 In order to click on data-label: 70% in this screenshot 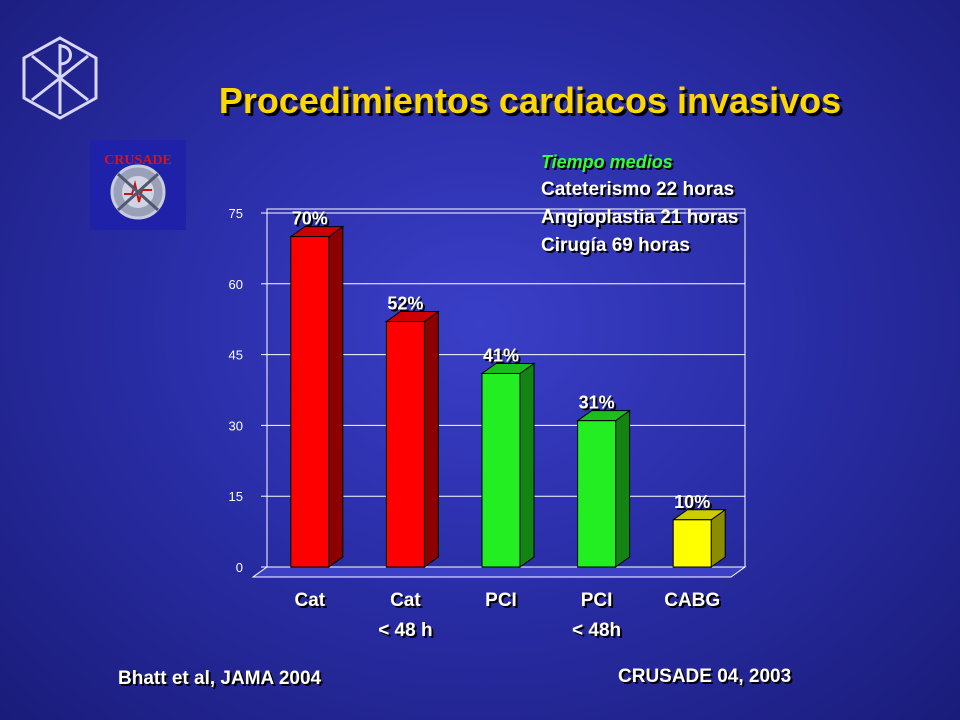, I will do `click(310, 219)`.